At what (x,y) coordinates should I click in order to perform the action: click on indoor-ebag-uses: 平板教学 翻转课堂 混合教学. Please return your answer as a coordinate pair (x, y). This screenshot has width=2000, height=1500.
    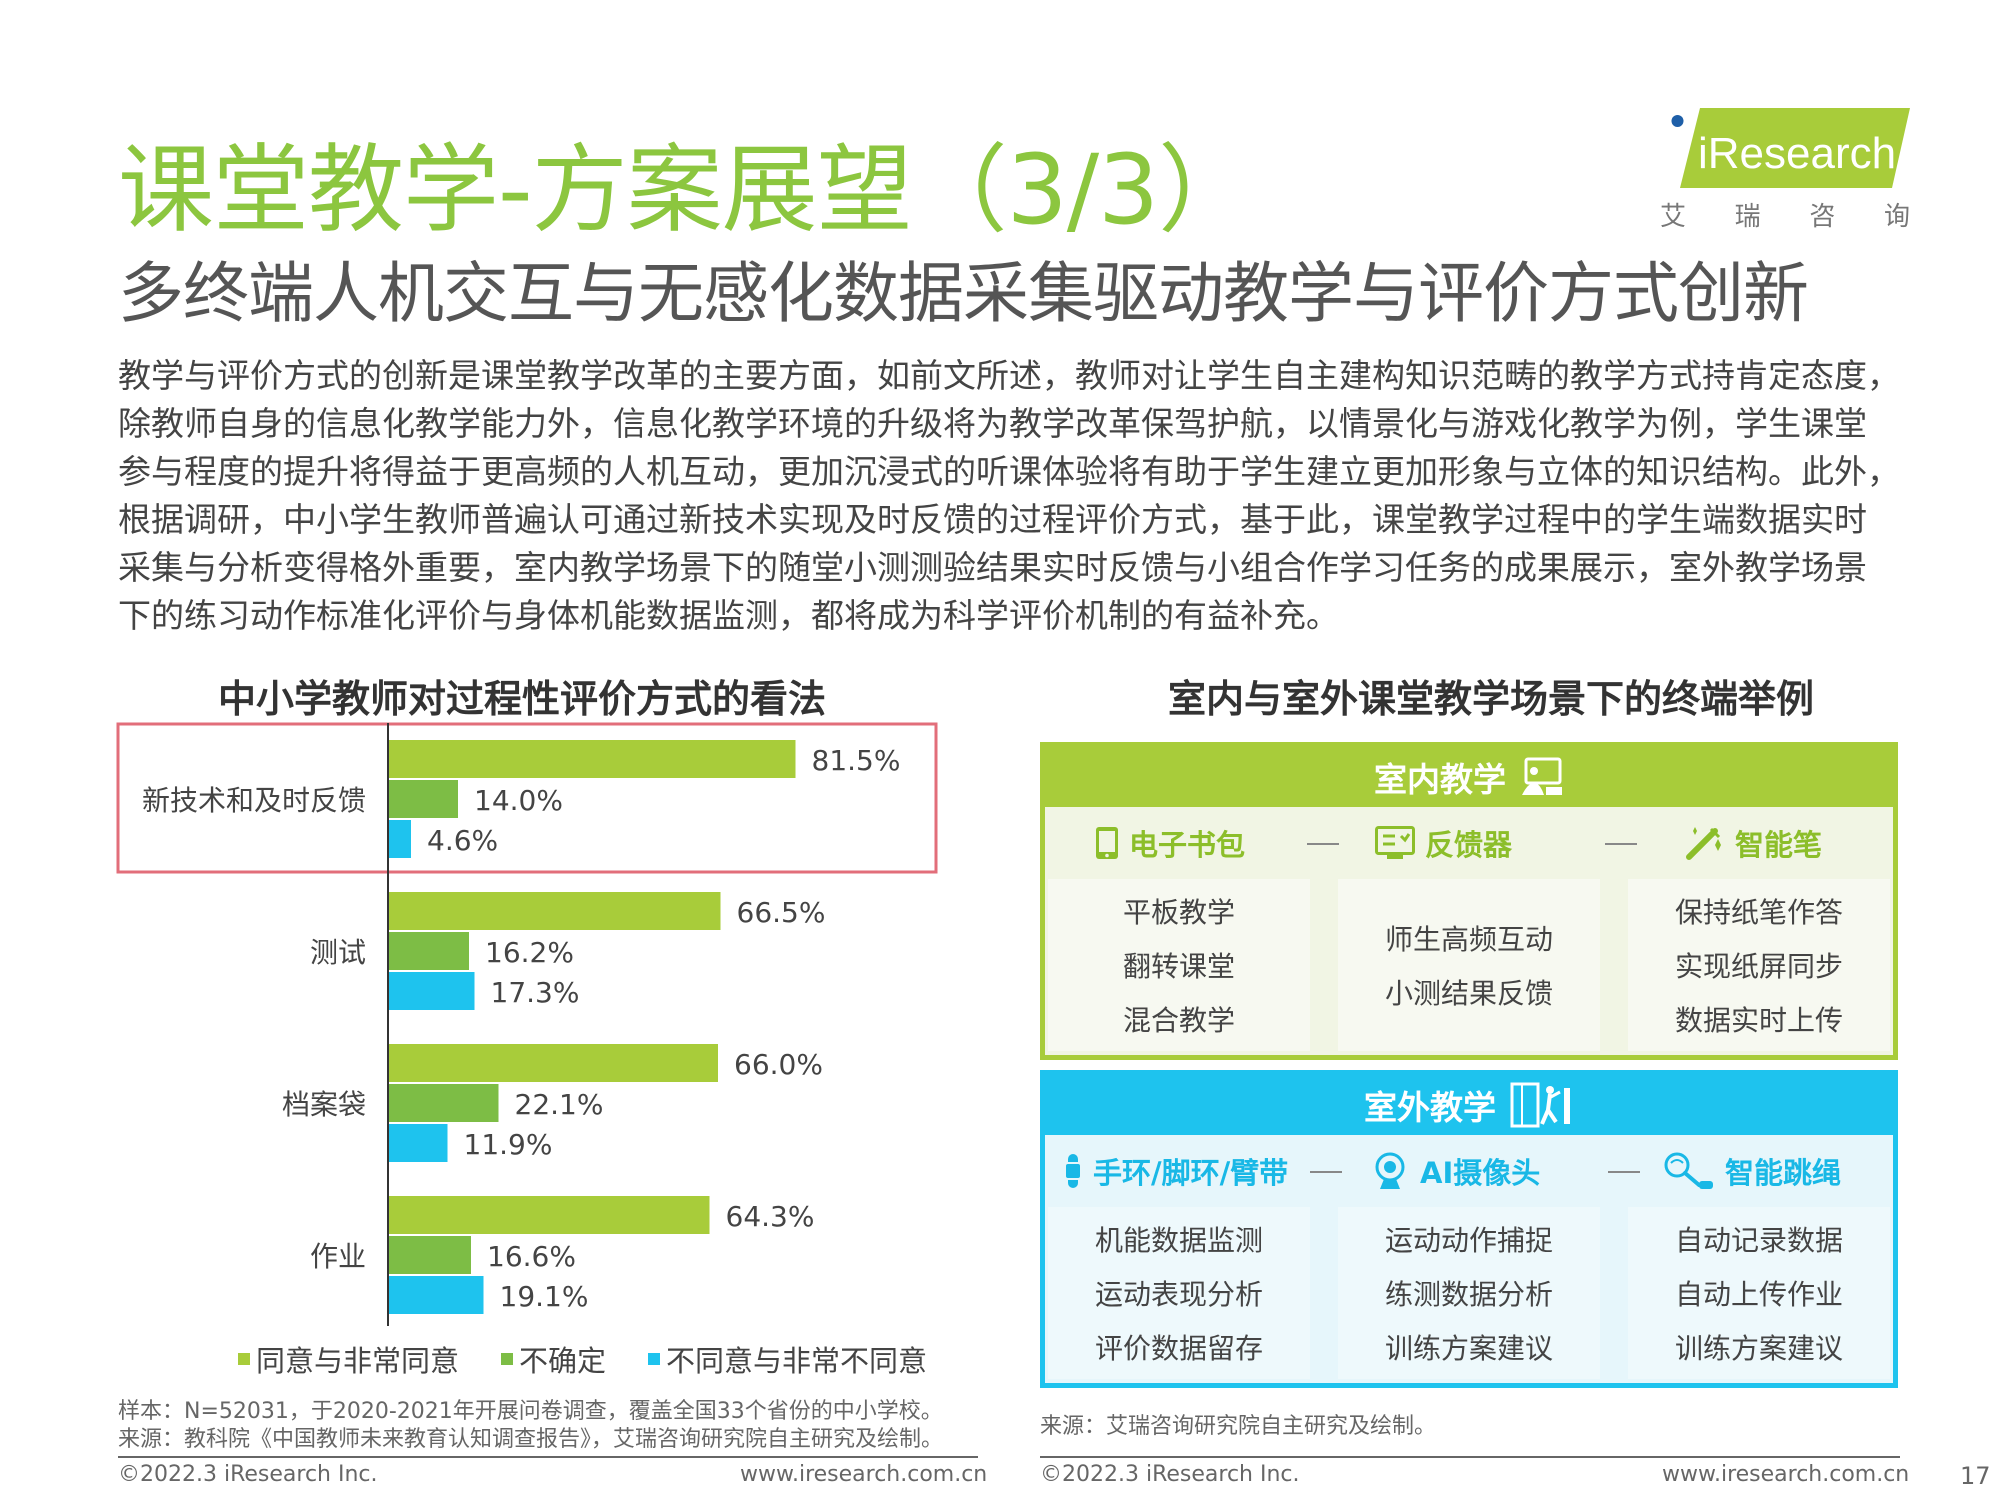
    Looking at the image, I should click on (1179, 965).